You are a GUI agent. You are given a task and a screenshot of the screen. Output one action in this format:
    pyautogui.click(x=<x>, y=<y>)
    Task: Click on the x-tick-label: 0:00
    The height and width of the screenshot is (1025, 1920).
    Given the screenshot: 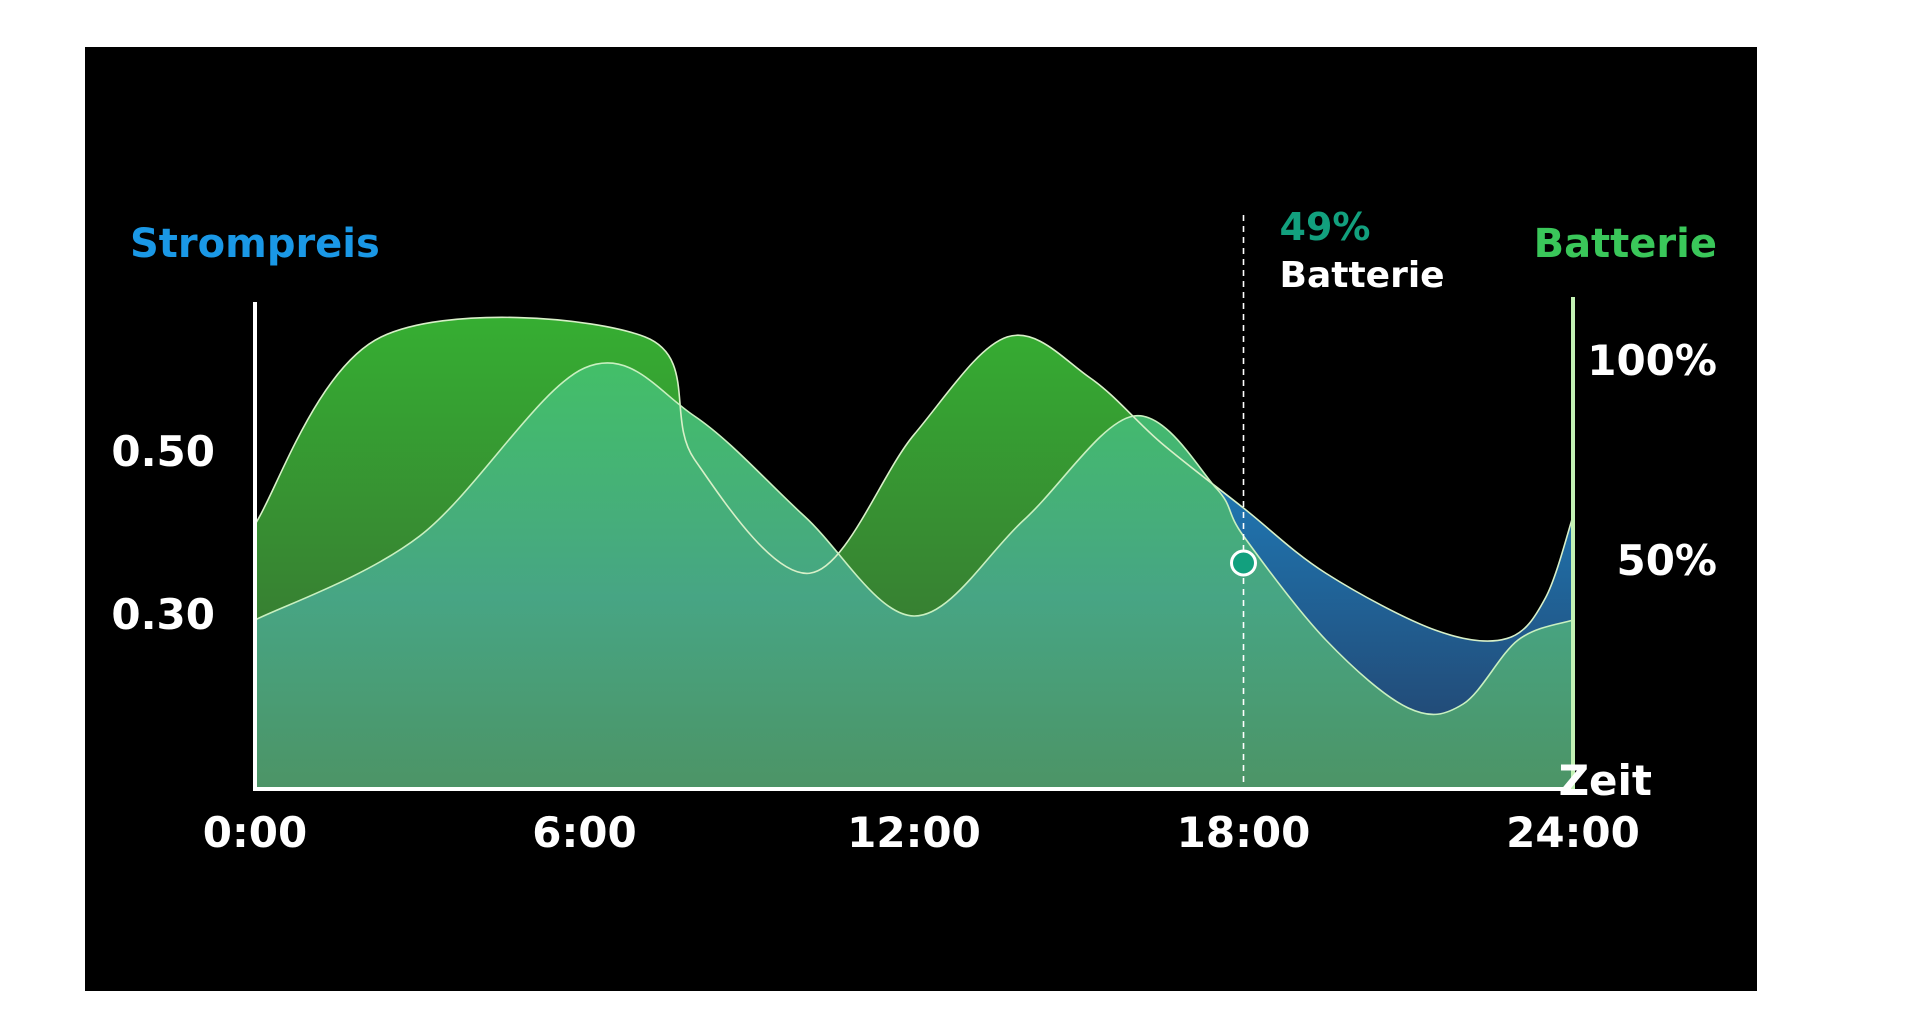 What is the action you would take?
    pyautogui.click(x=255, y=832)
    